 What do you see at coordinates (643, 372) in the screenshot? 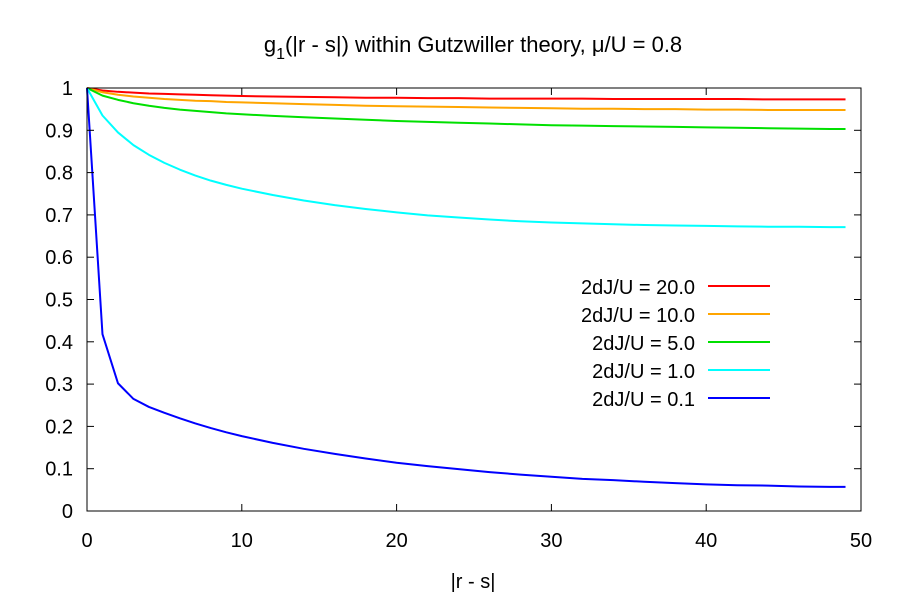
I see `legend-label-3: 2dJ/U = 1.0` at bounding box center [643, 372].